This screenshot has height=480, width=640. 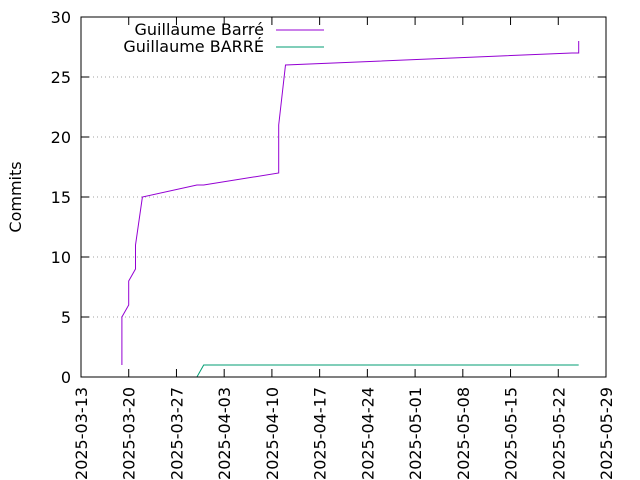 I want to click on x-tick-label: 2025-05-15, so click(x=511, y=433).